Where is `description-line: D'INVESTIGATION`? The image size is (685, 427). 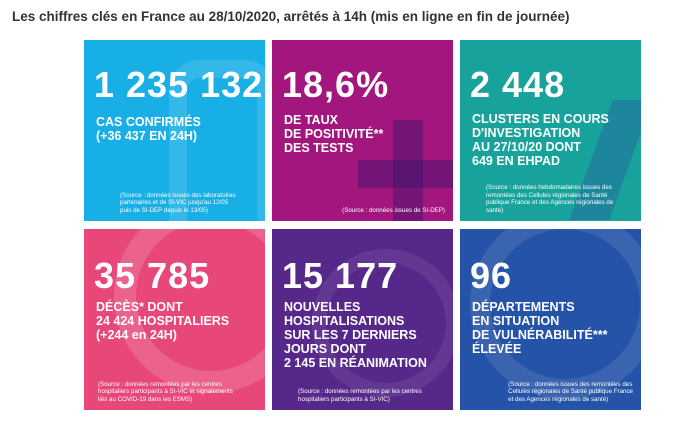 description-line: D'INVESTIGATION is located at coordinates (526, 133).